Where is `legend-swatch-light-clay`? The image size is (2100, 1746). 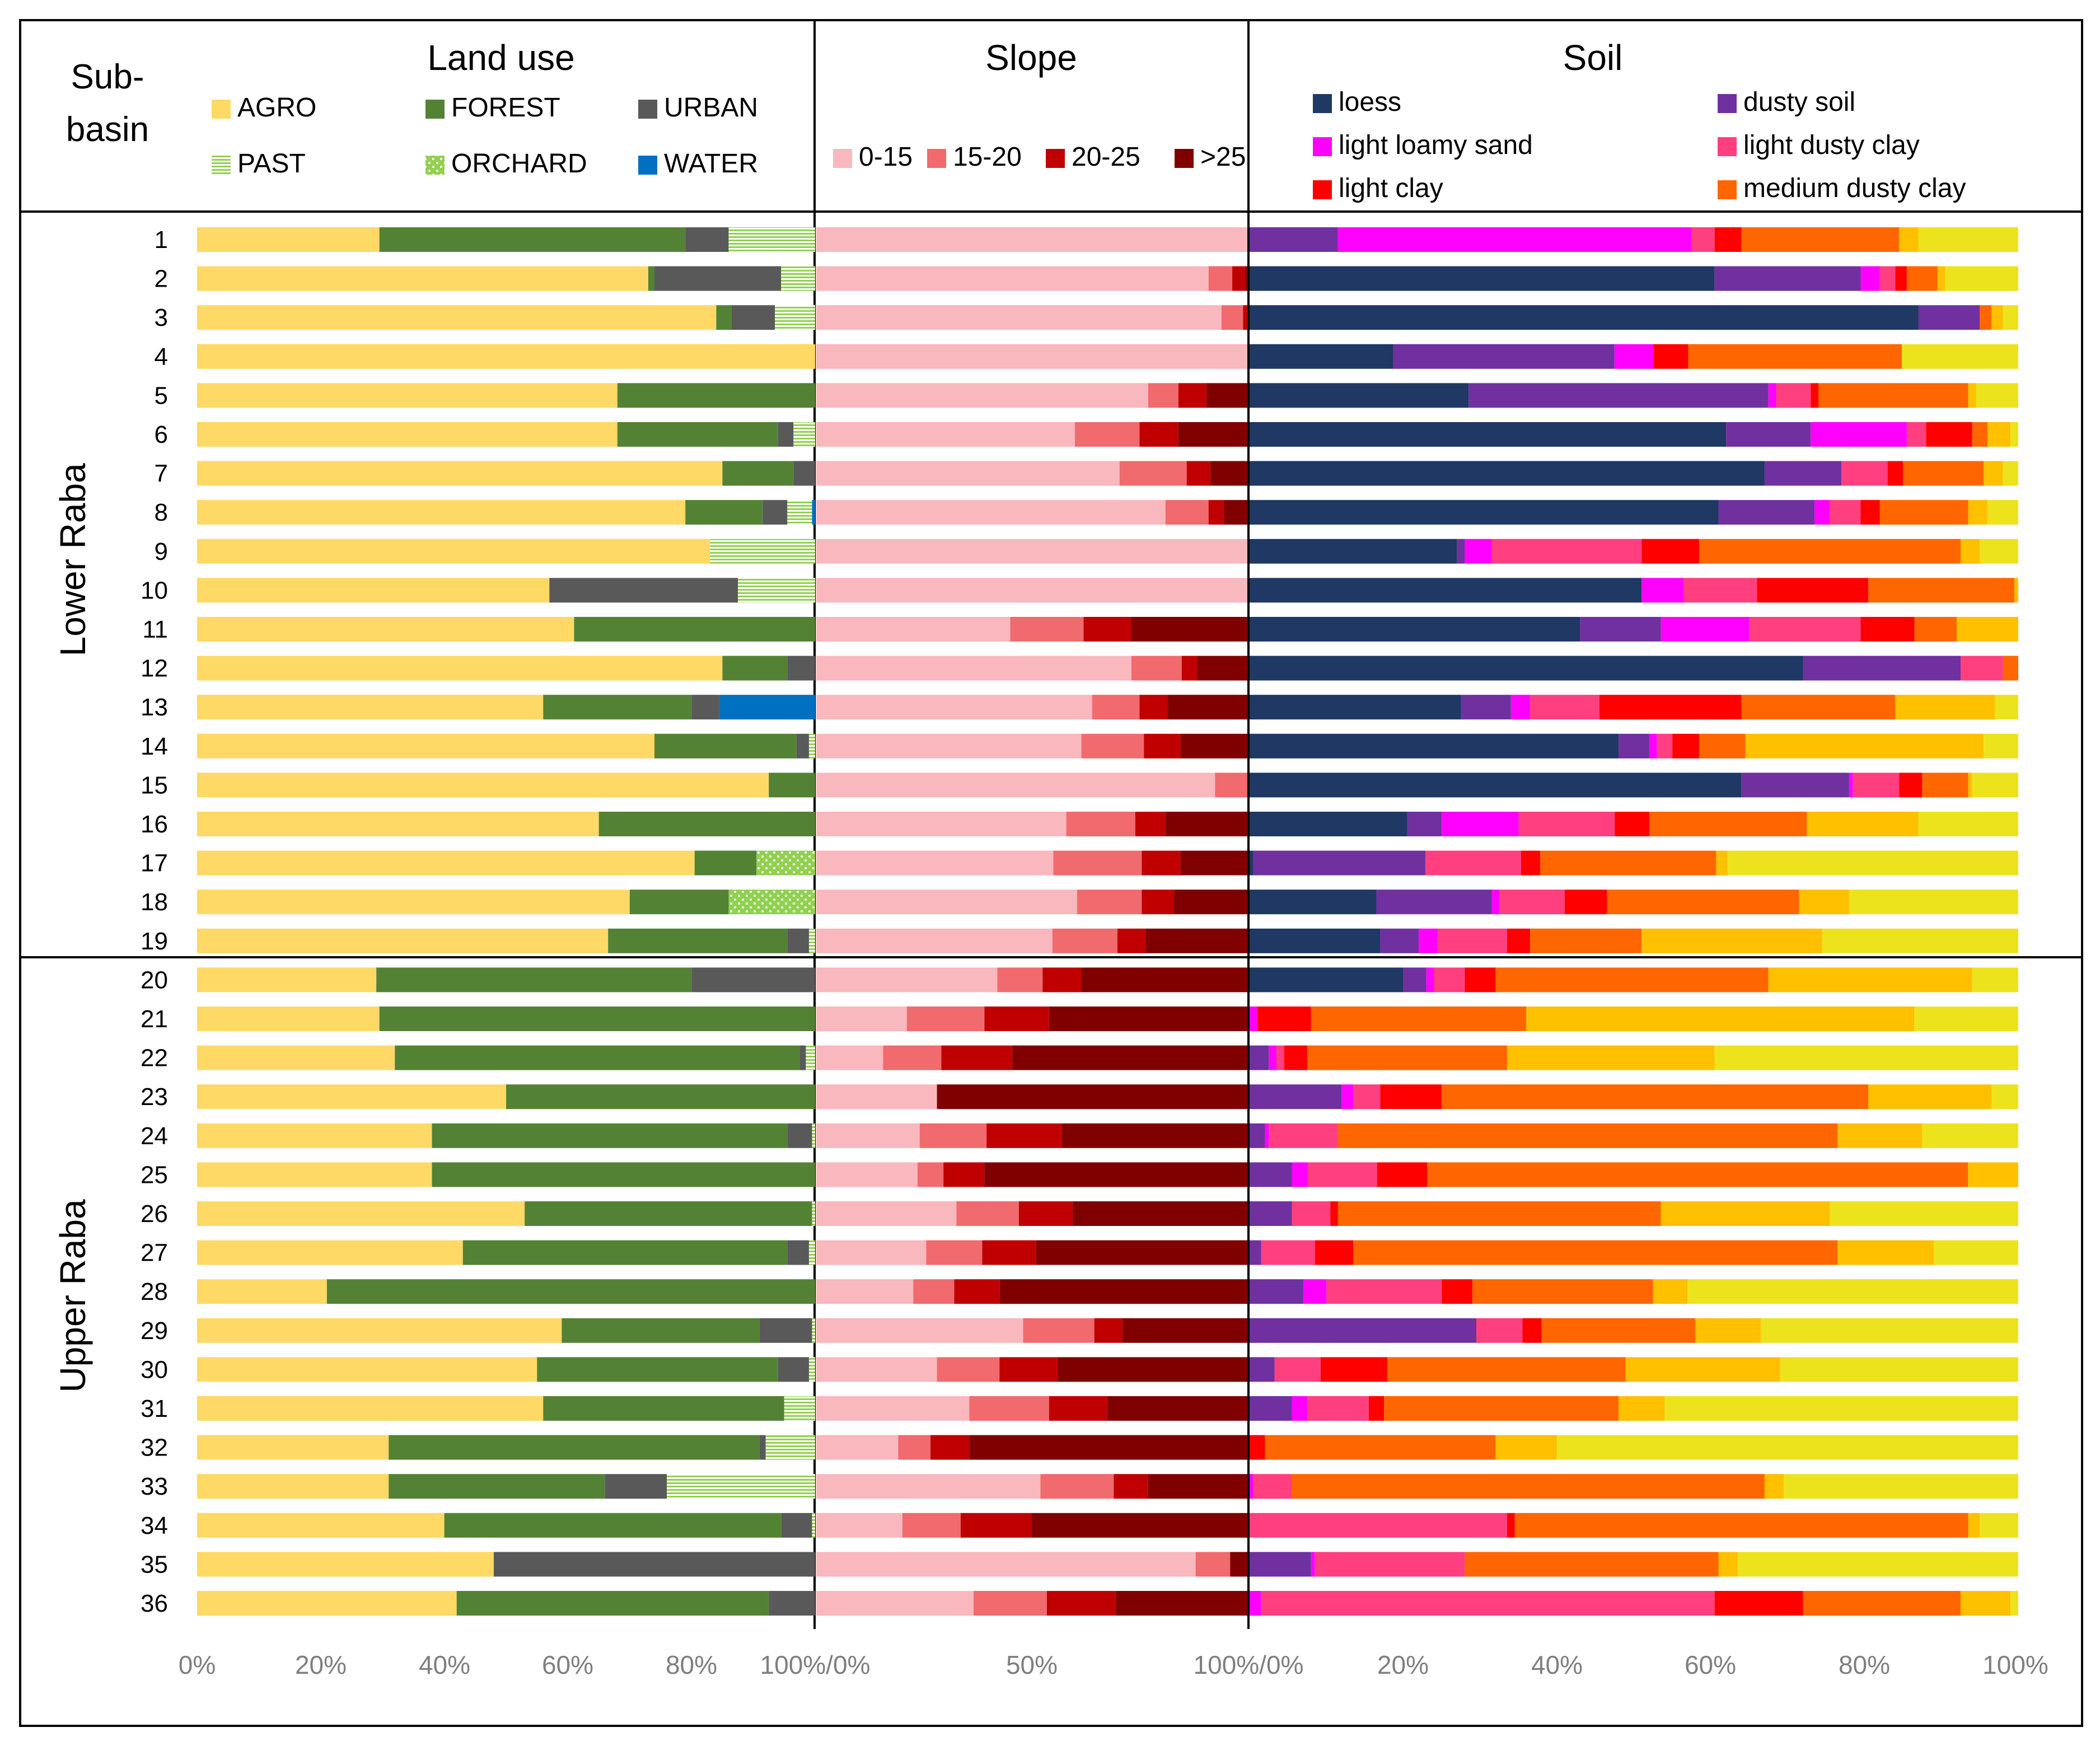 legend-swatch-light-clay is located at coordinates (1322, 189).